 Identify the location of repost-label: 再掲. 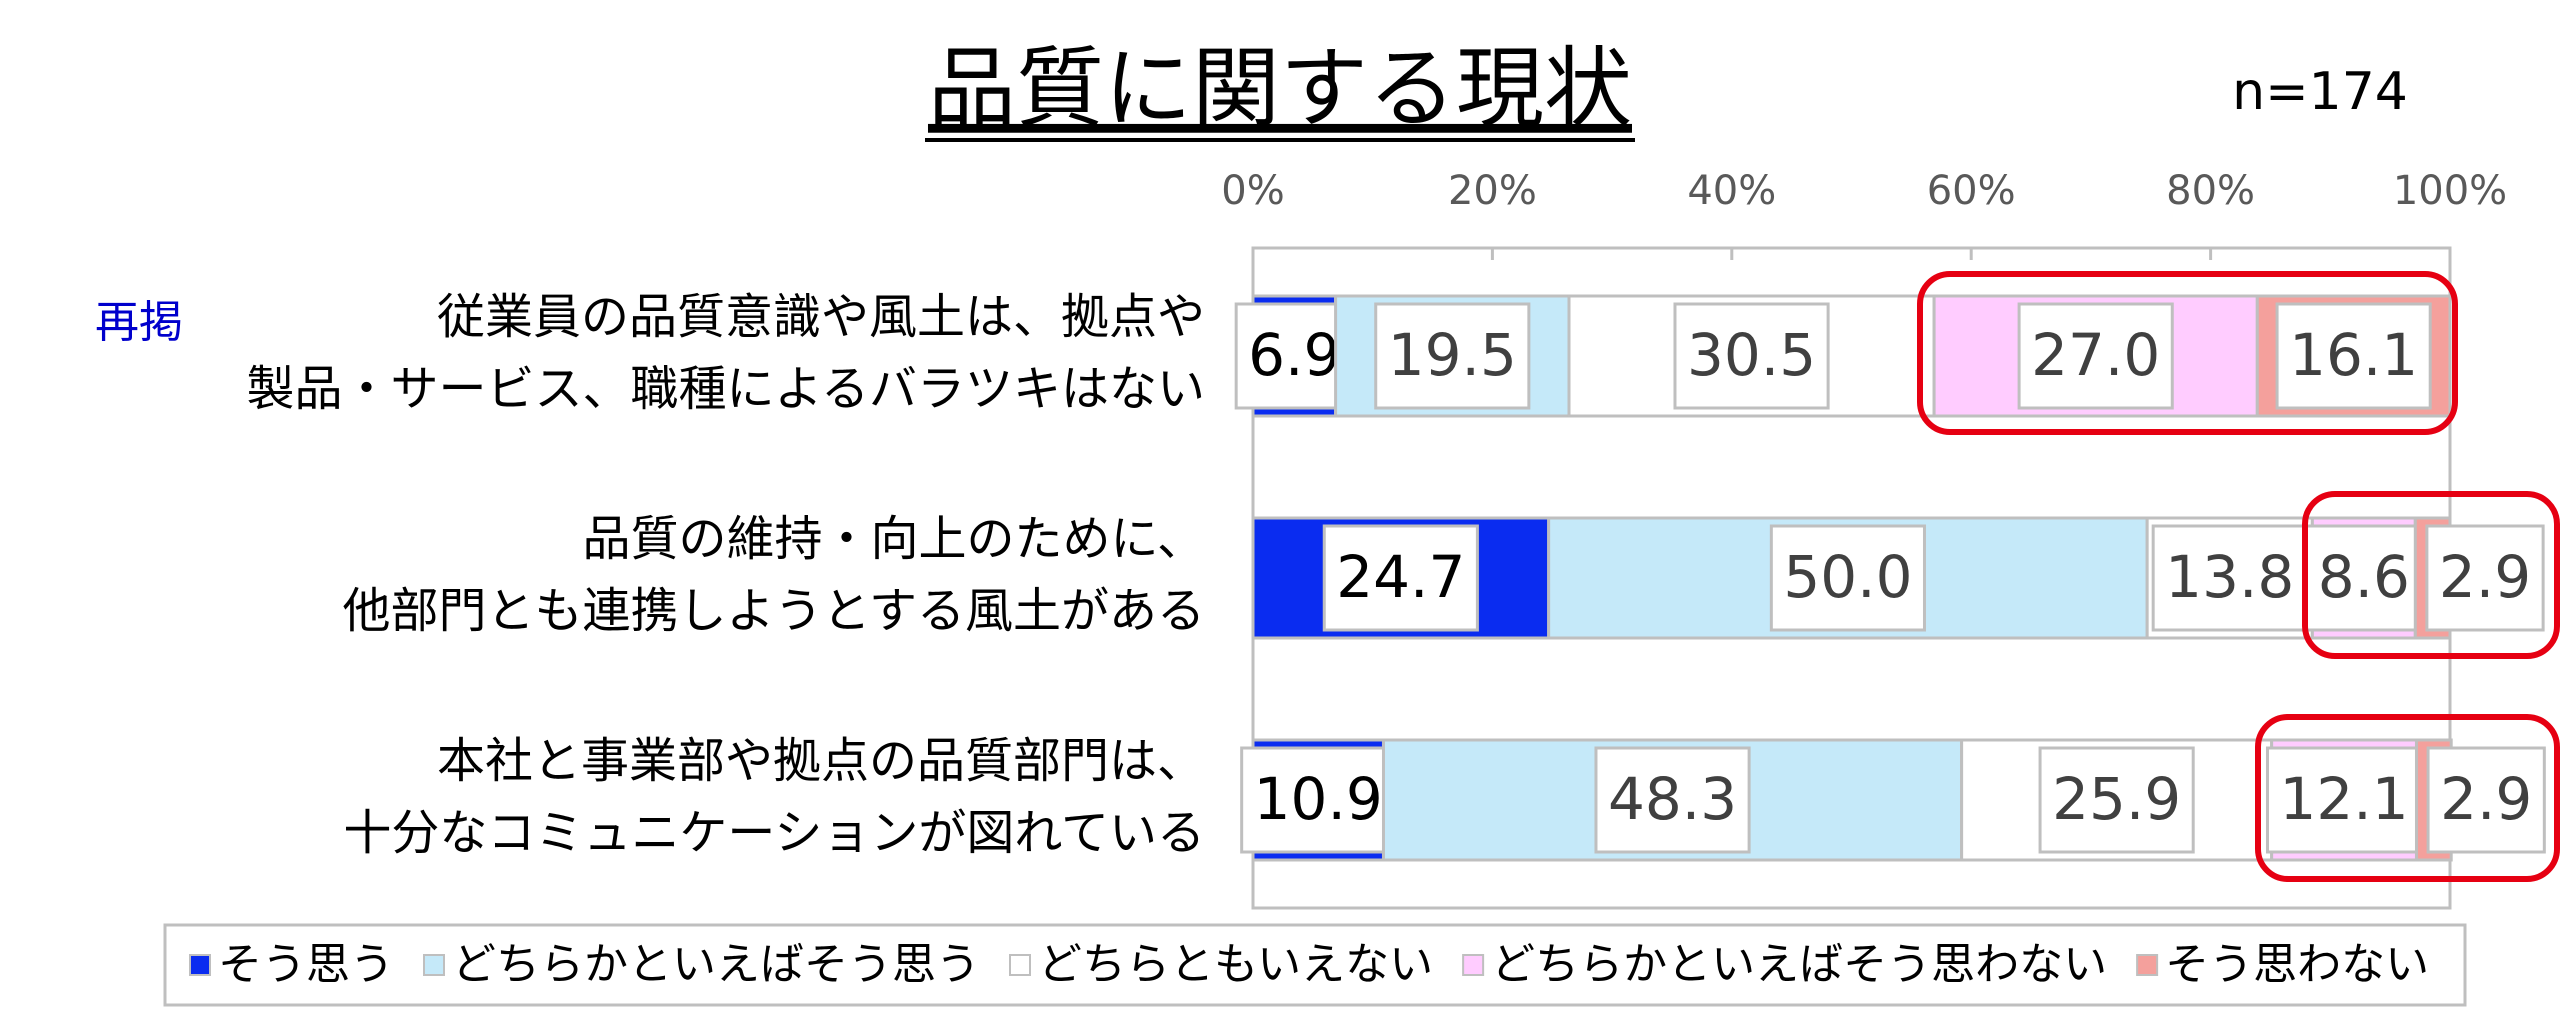
(139, 322).